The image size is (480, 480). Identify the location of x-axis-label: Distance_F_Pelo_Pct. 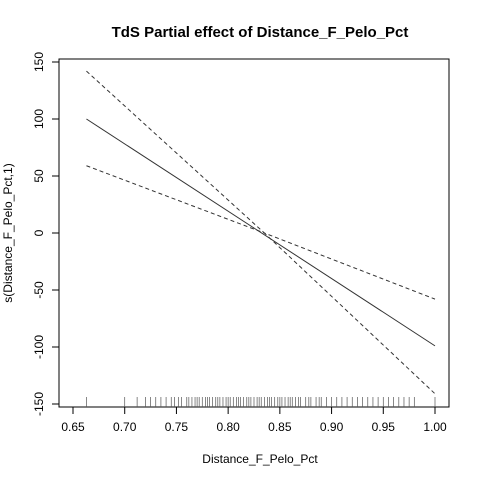
(260, 459).